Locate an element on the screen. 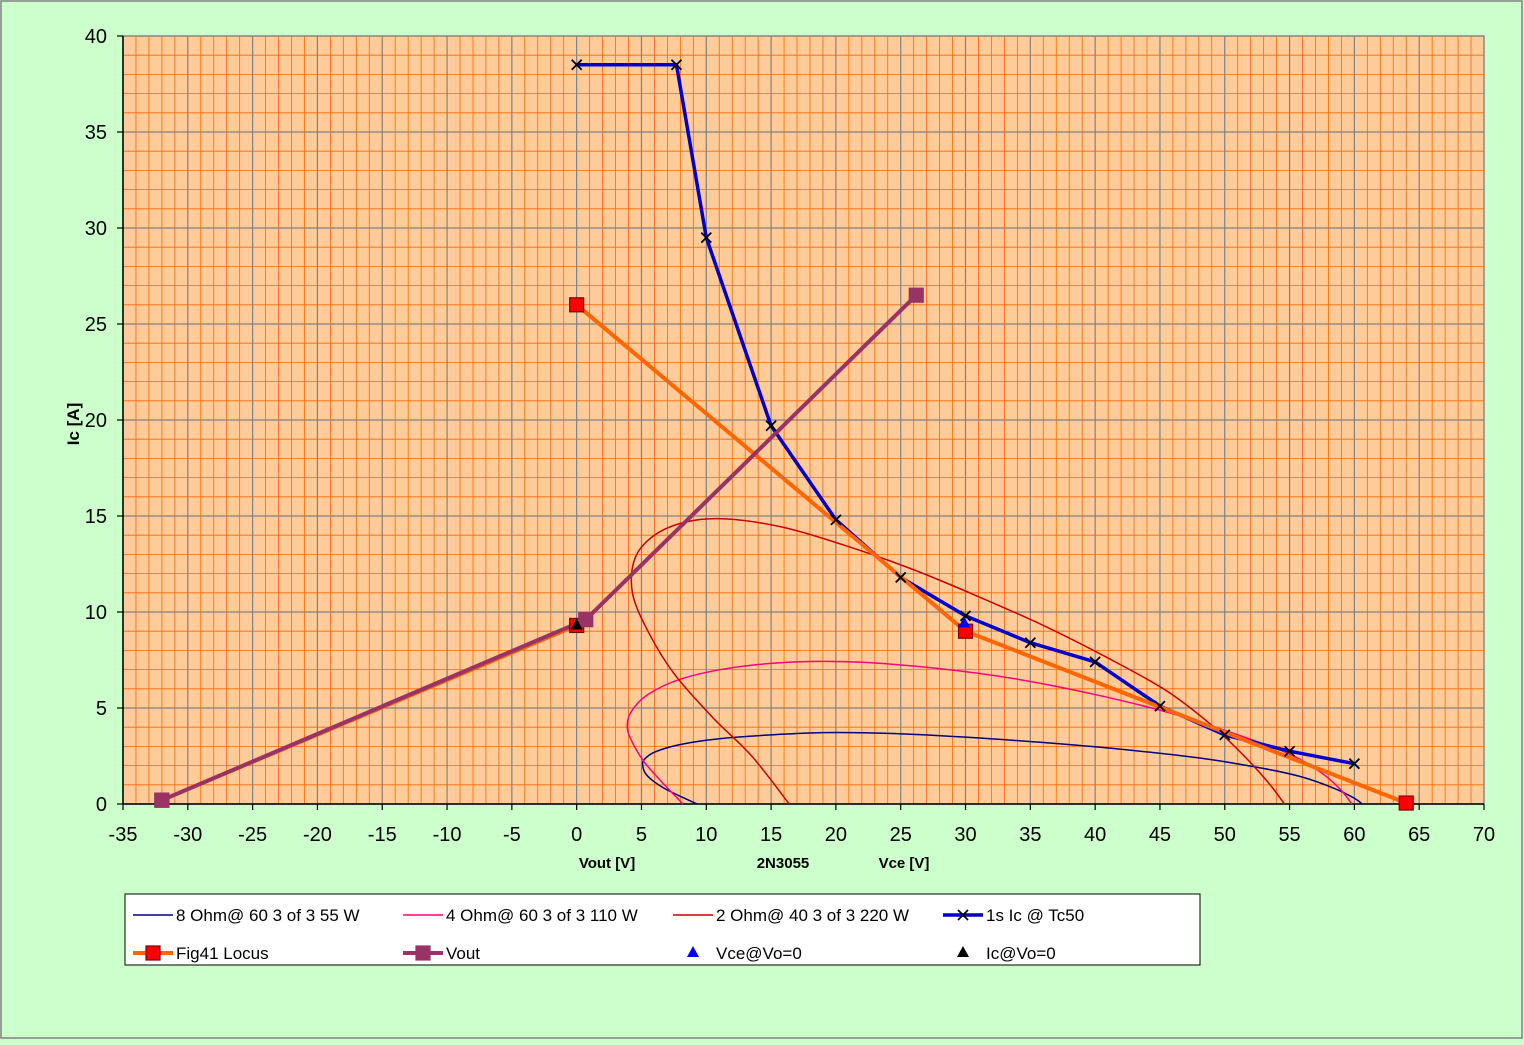  legend-vce-vo-0-label: Vce@Vo=0 is located at coordinates (759, 953).